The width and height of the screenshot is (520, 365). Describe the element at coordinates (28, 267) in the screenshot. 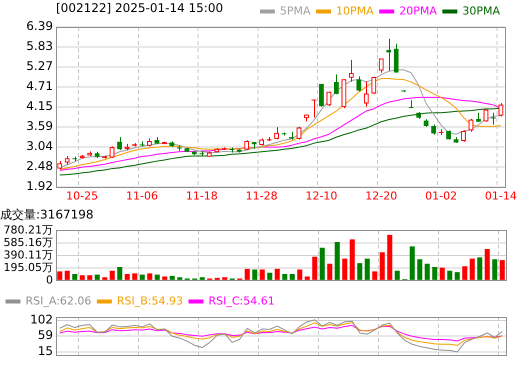

I see `y-tick-label: 195.05万` at that location.